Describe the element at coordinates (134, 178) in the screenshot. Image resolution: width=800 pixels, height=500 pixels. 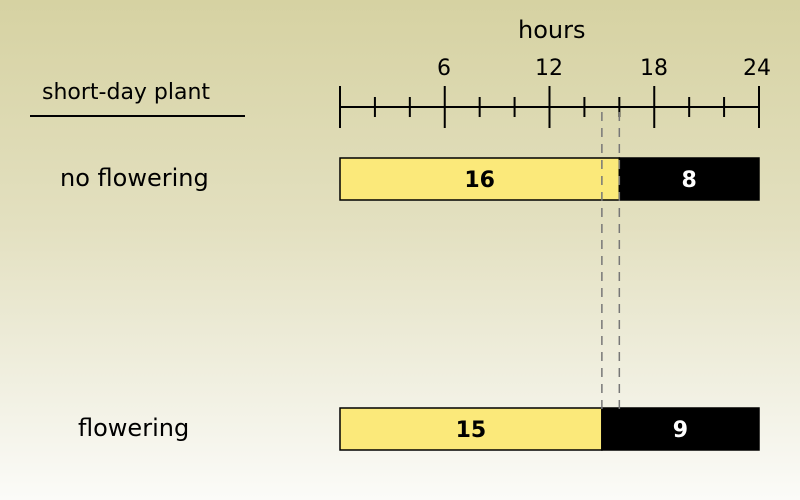
I see `row-label-no-flowering: no flowering` at that location.